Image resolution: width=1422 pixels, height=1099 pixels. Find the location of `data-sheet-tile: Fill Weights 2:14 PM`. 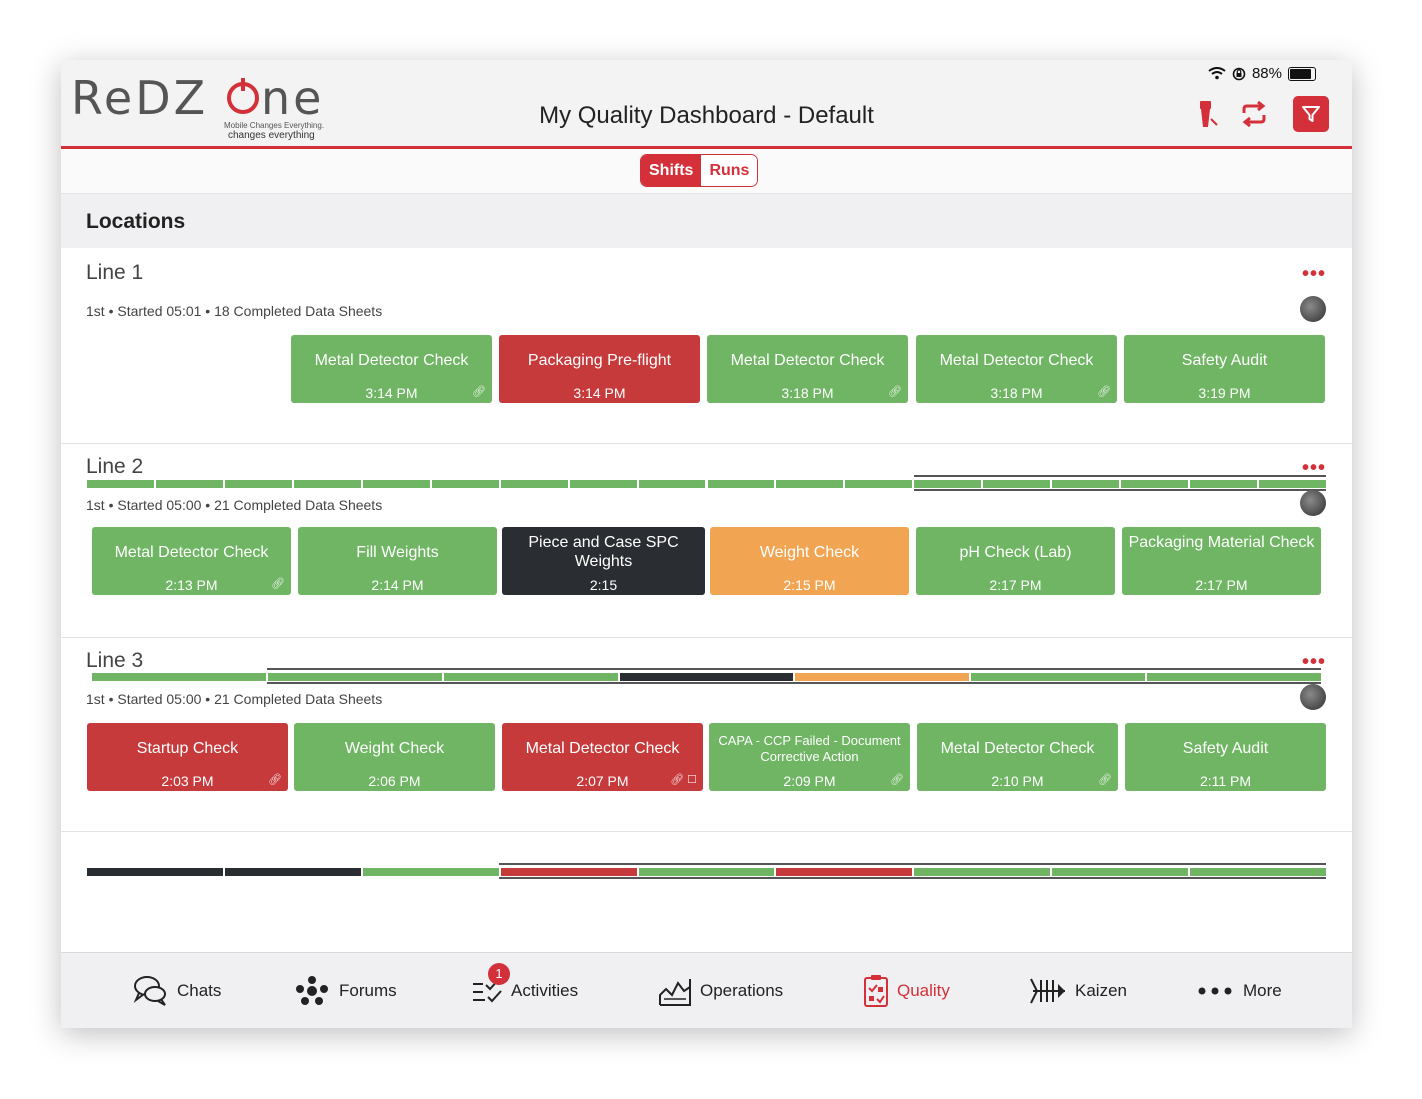

data-sheet-tile: Fill Weights 2:14 PM is located at coordinates (397, 561).